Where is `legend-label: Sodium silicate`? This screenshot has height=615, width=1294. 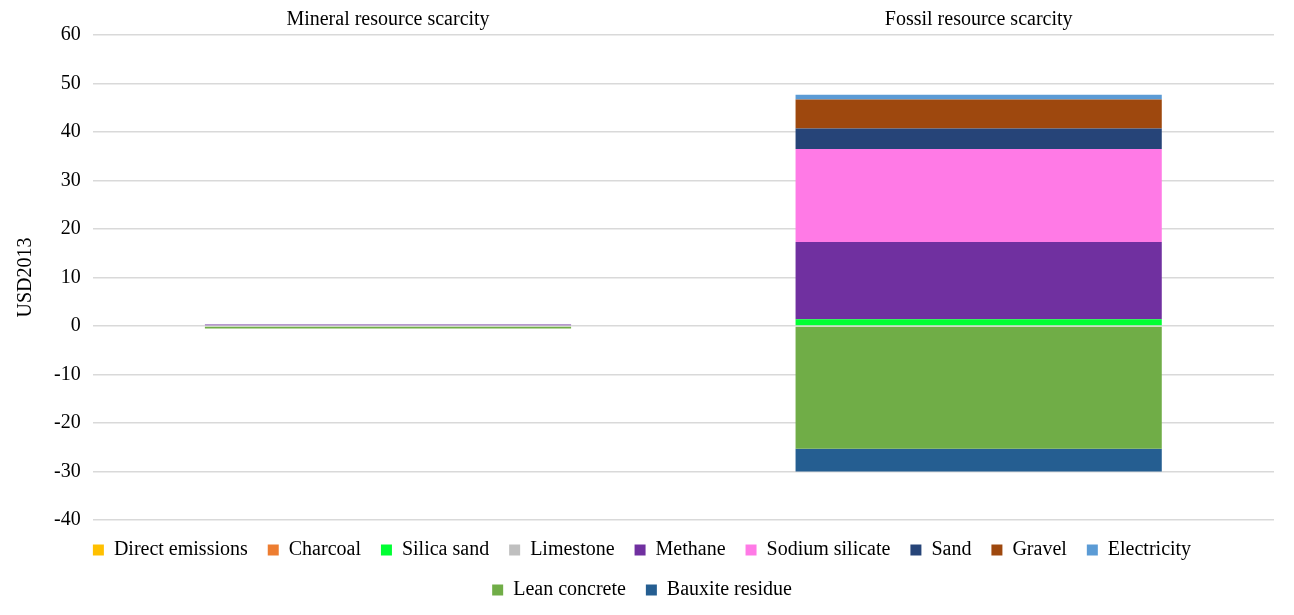 legend-label: Sodium silicate is located at coordinates (828, 548).